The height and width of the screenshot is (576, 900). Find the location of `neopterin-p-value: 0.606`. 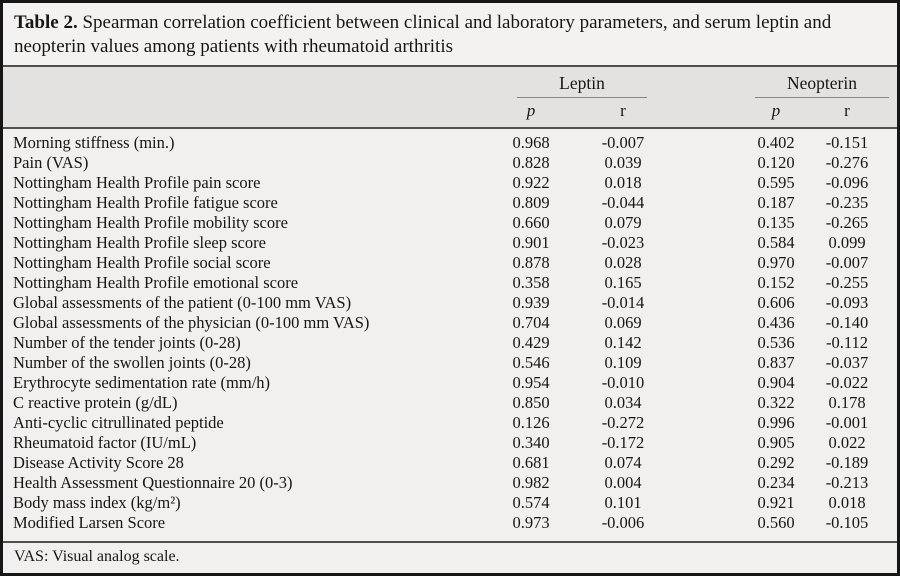

neopterin-p-value: 0.606 is located at coordinates (776, 302).